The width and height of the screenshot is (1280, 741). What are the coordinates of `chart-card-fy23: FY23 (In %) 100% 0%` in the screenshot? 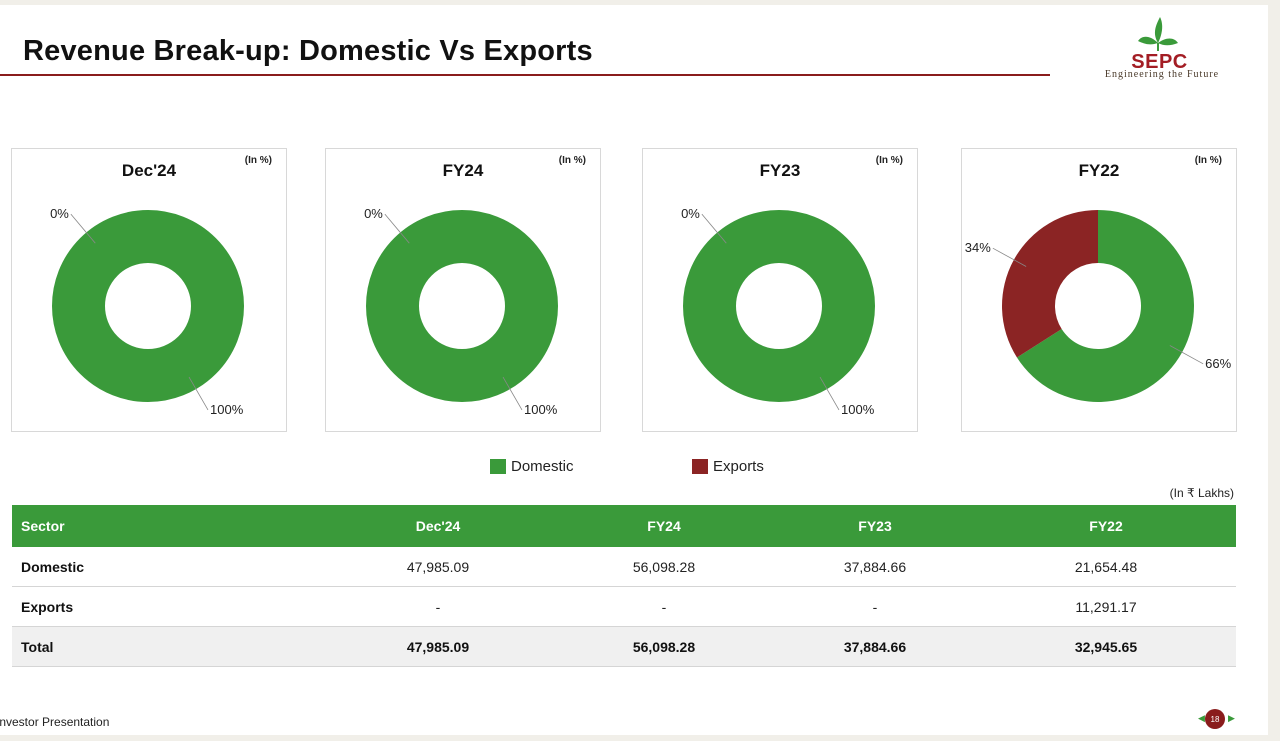 It's located at (780, 290).